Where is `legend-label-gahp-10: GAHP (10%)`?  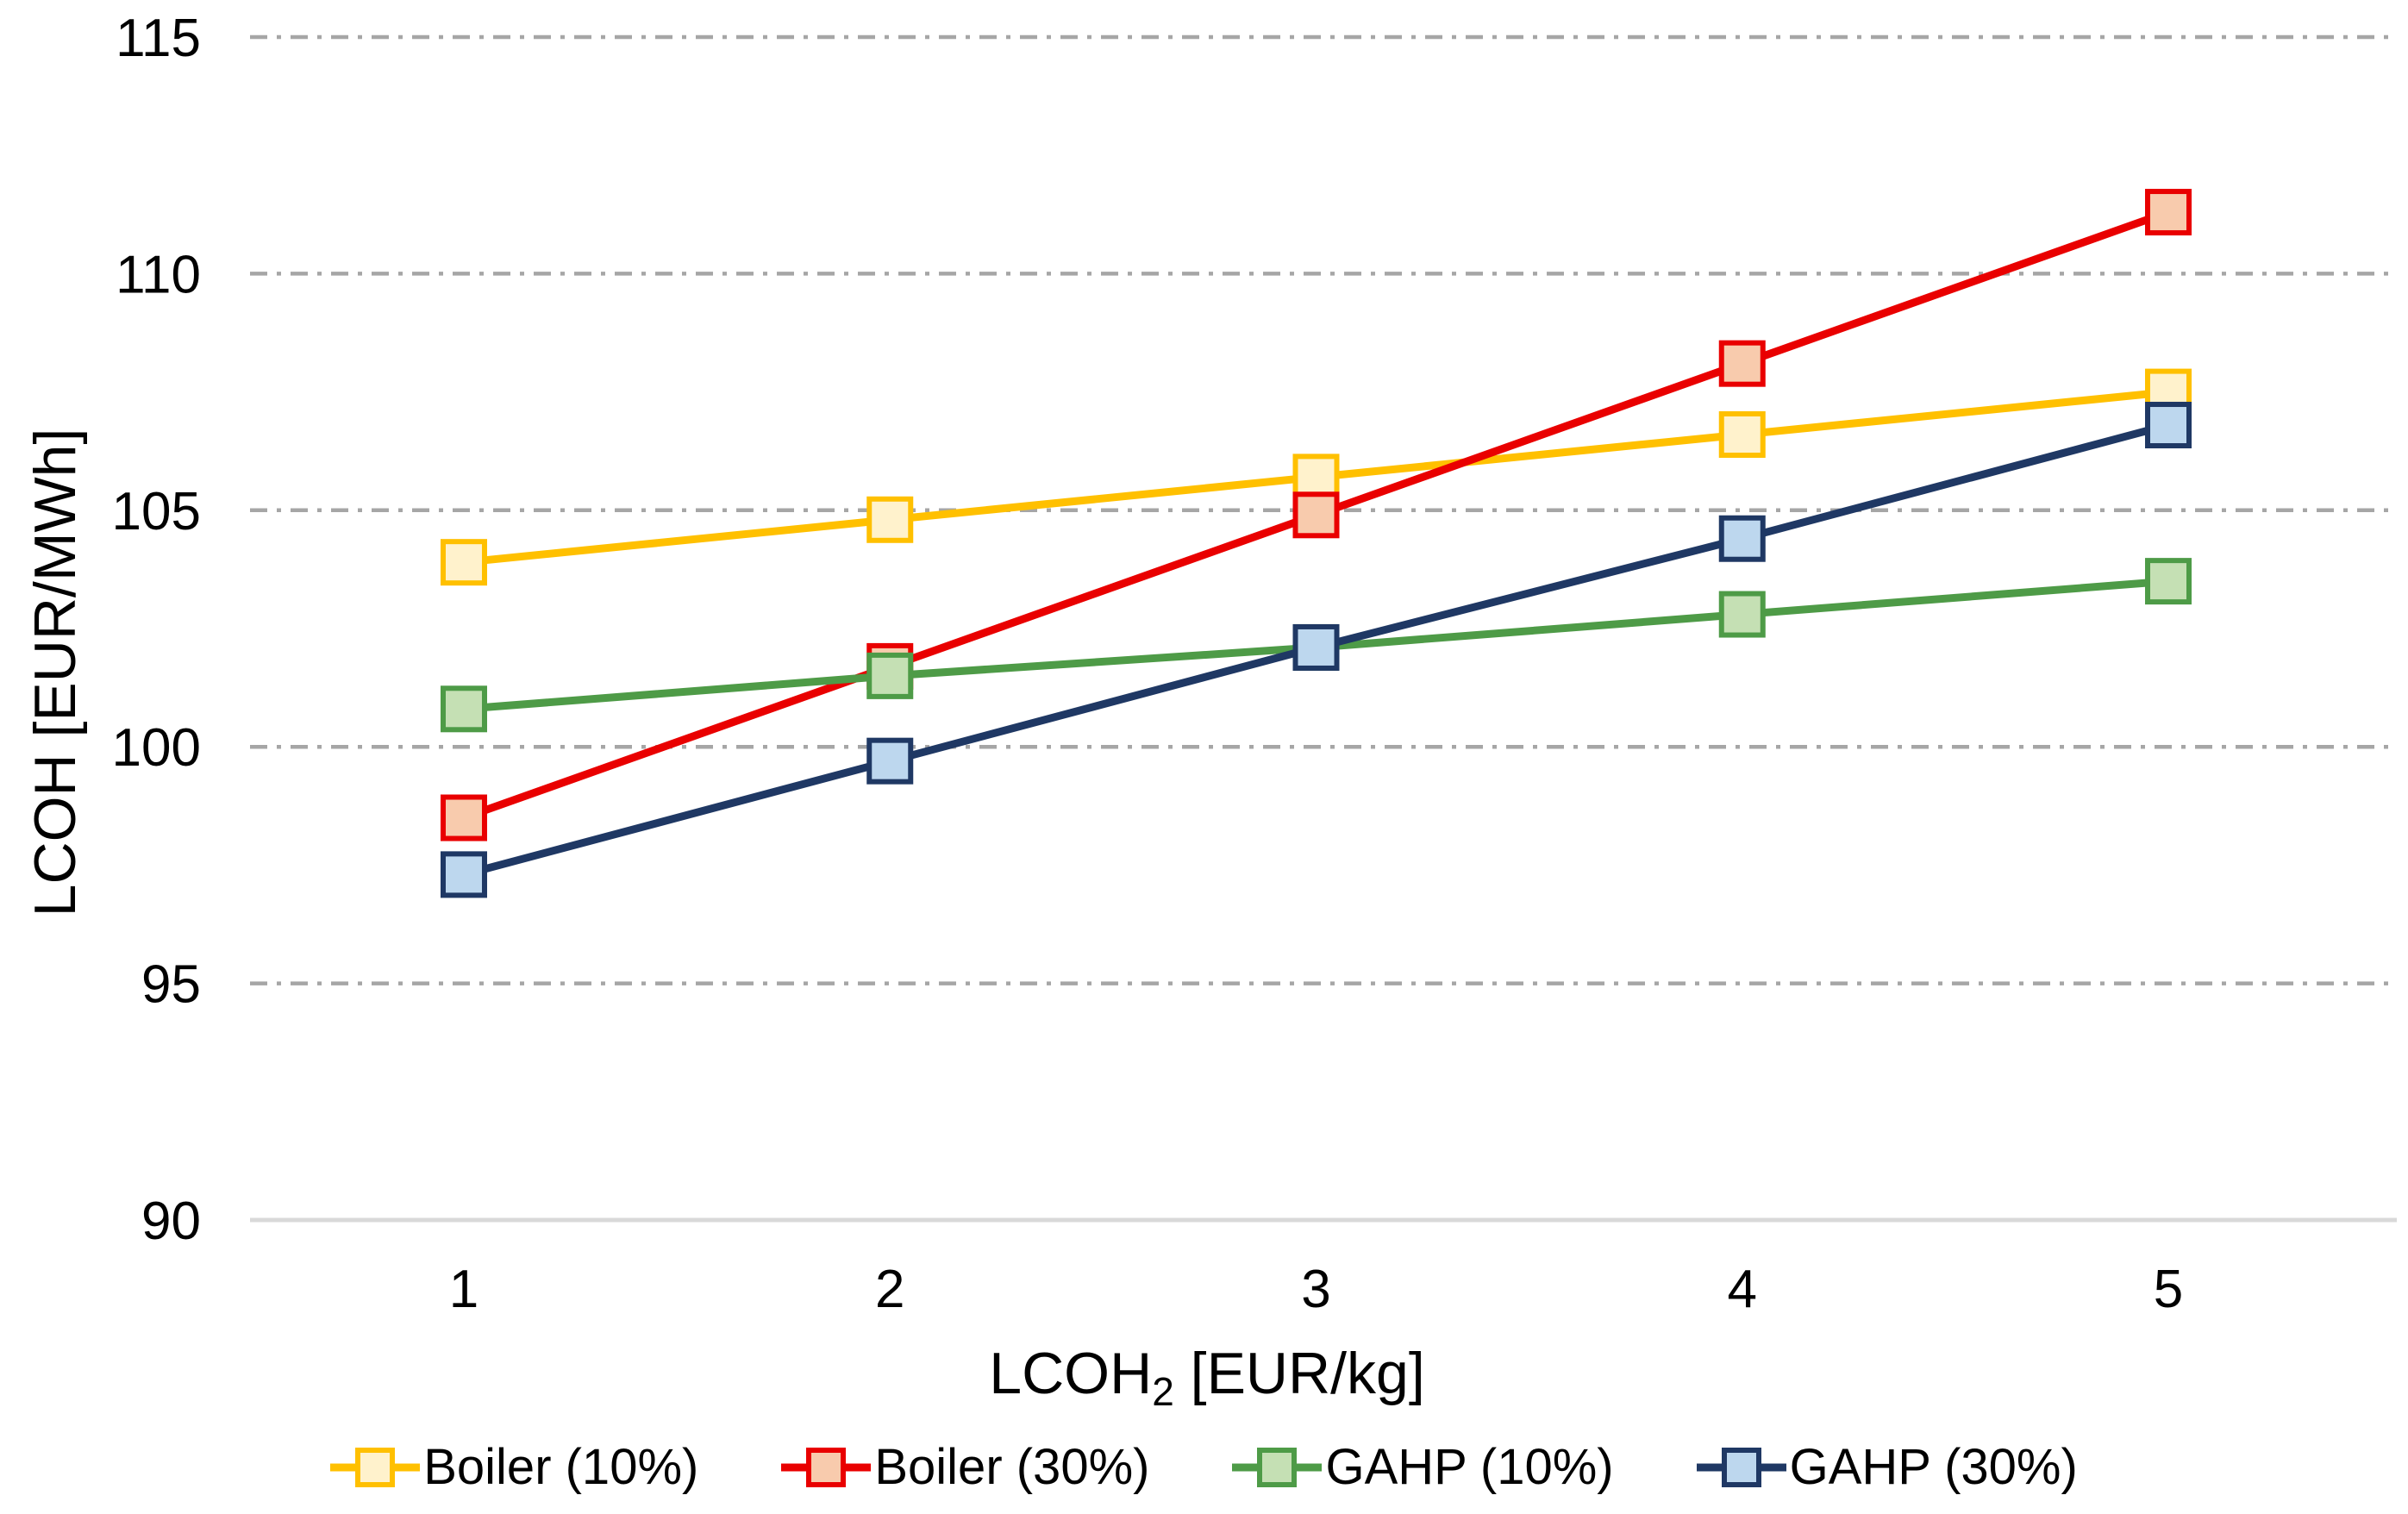
legend-label-gahp-10: GAHP (10%) is located at coordinates (1469, 1467).